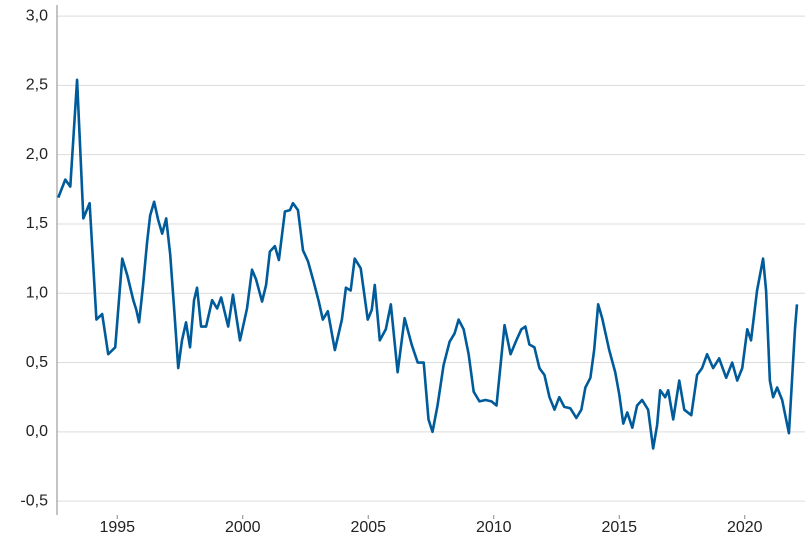  Describe the element at coordinates (37, 154) in the screenshot. I see `y-tick-label: 2,0` at that location.